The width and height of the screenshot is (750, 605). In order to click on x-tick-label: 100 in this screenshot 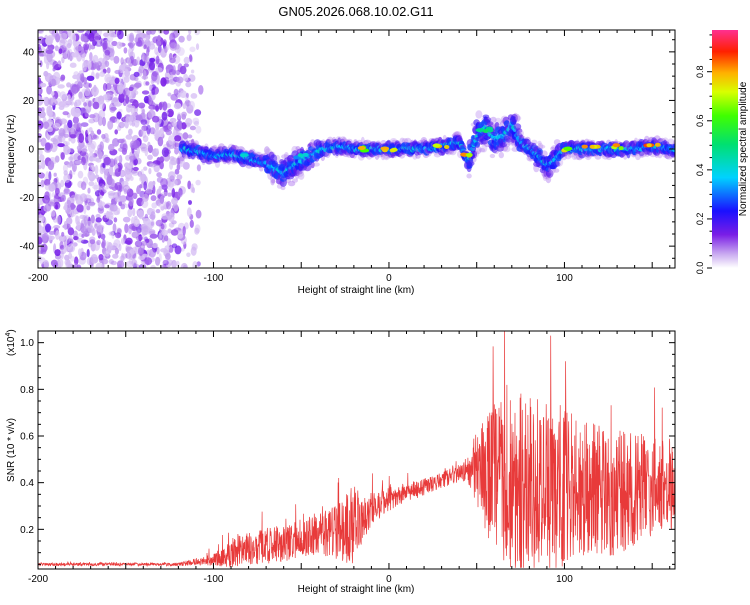, I will do `click(564, 579)`.